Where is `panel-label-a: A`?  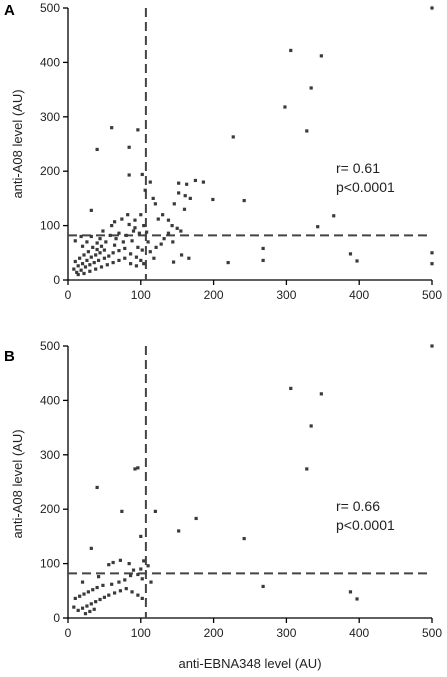 panel-label-a: A is located at coordinates (9, 10).